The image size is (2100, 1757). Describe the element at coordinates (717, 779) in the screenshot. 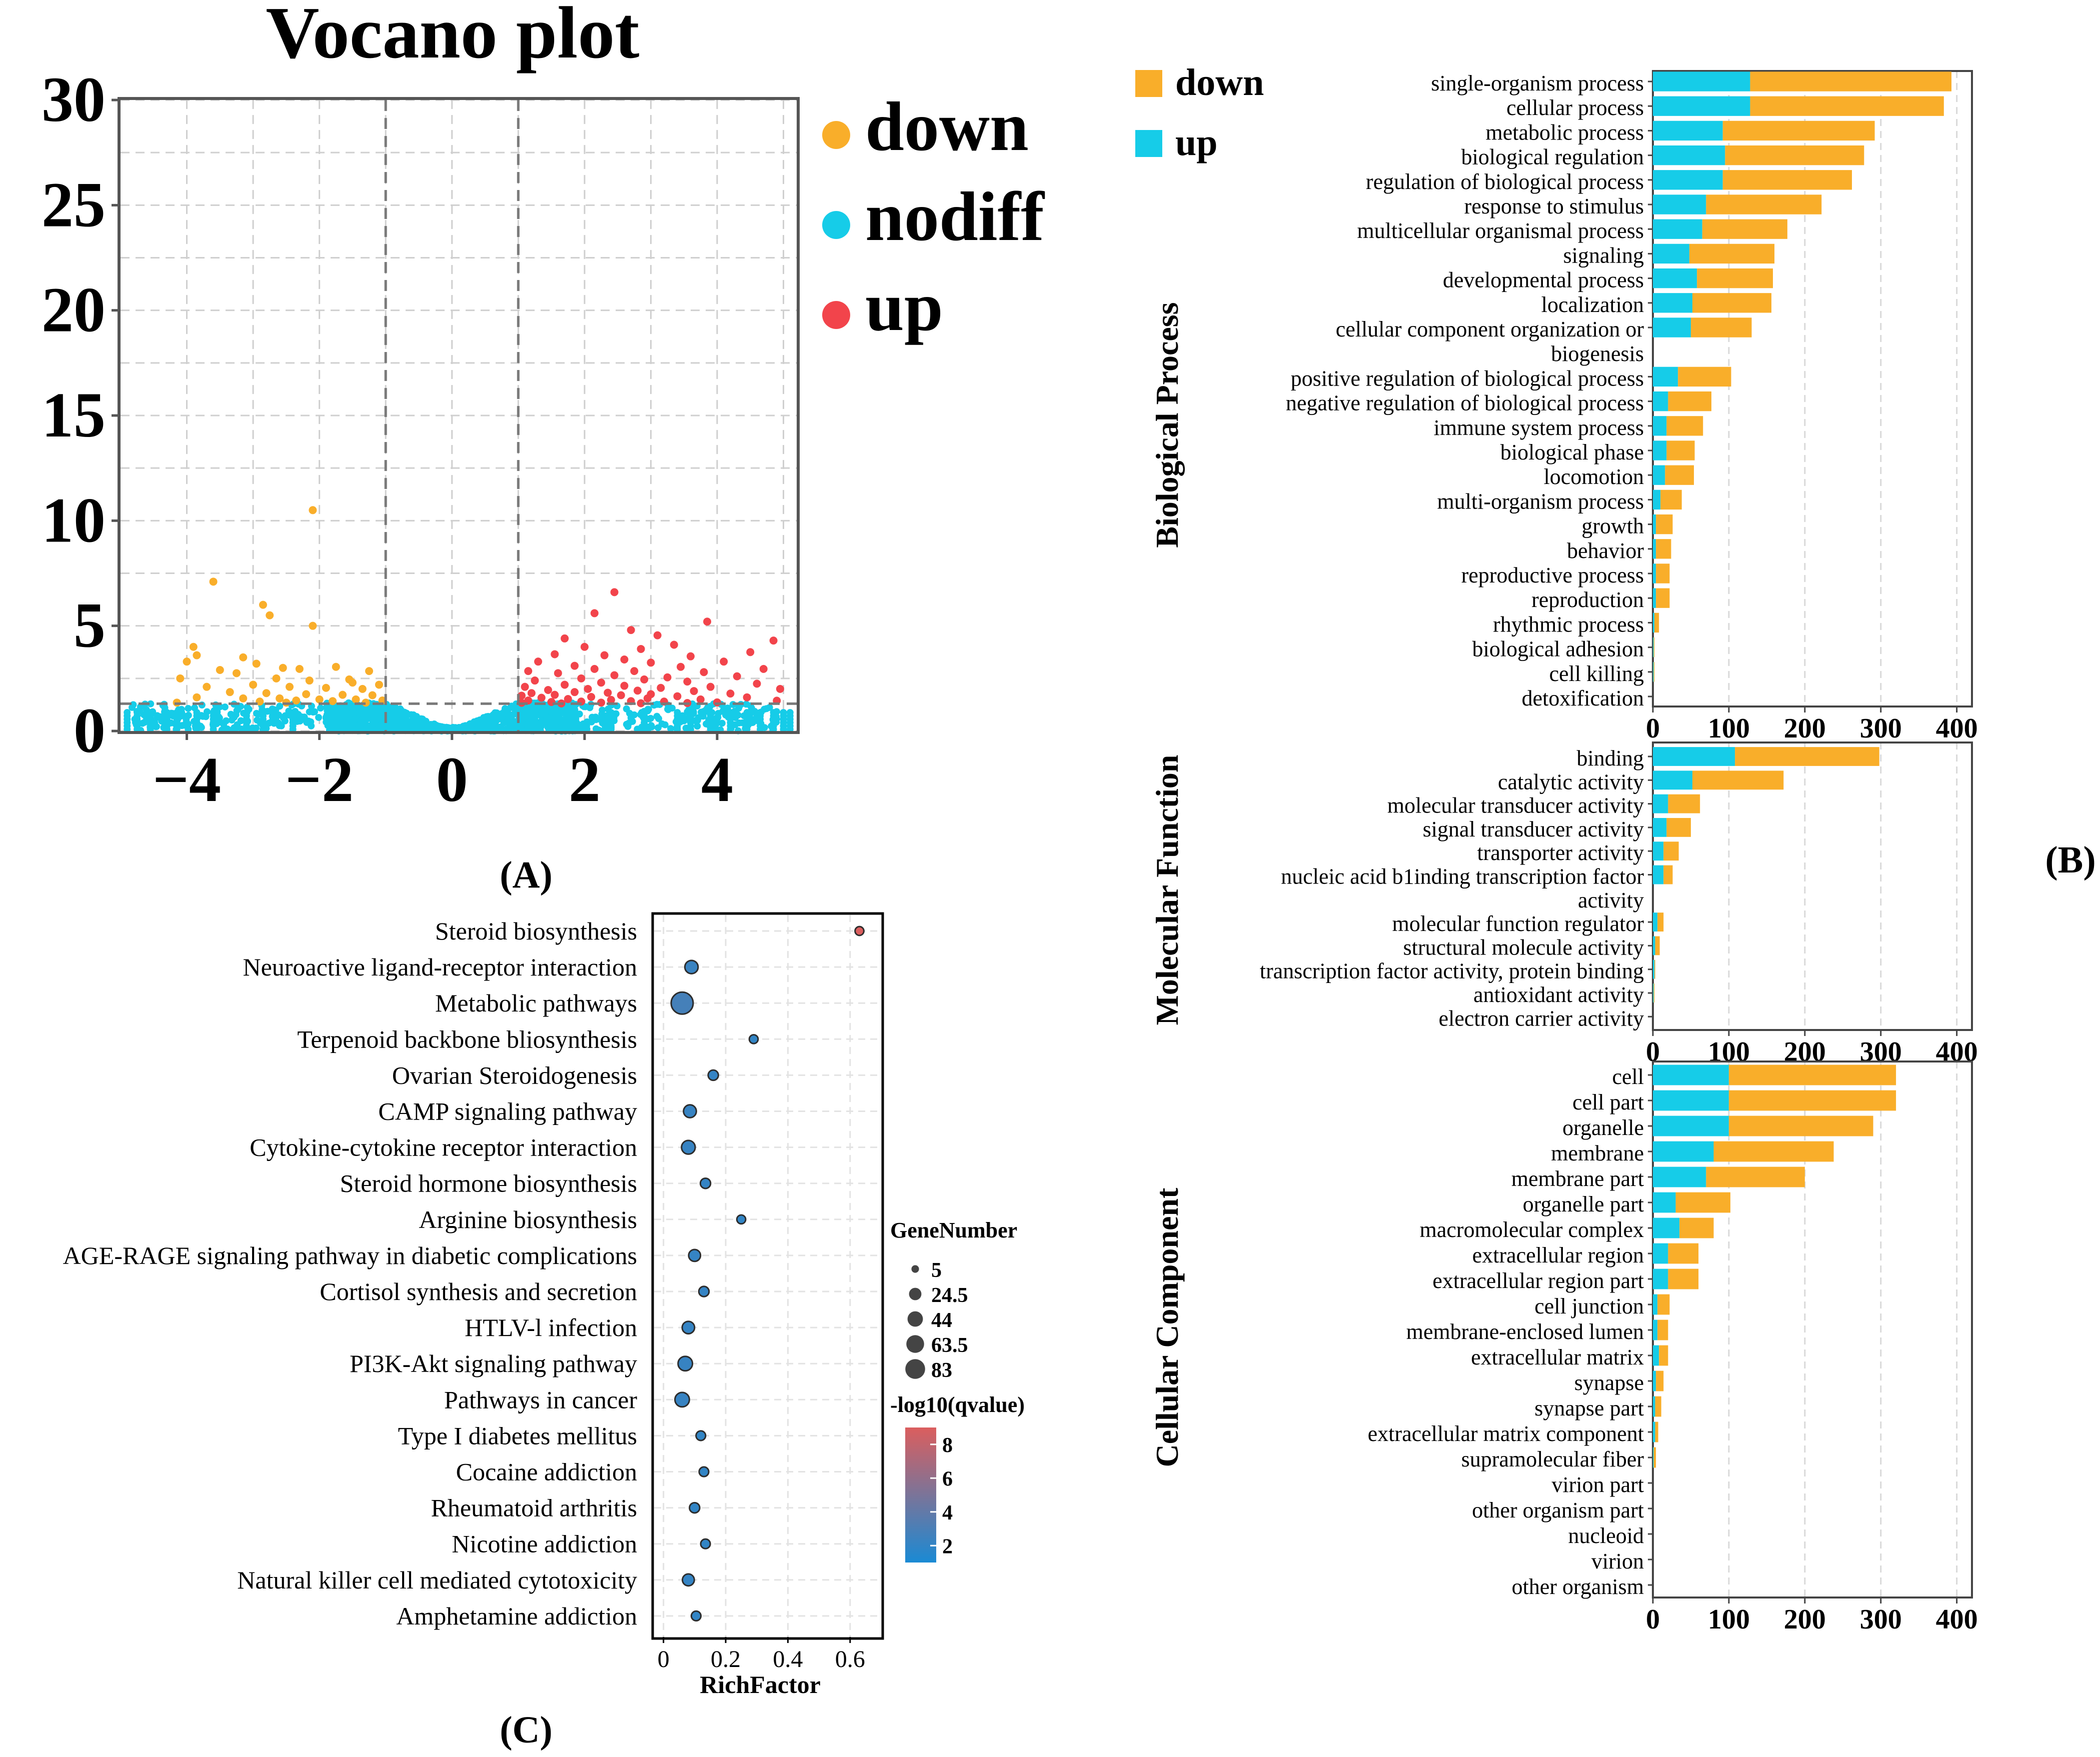

I see `volcano-x-tick-label: 4` at that location.